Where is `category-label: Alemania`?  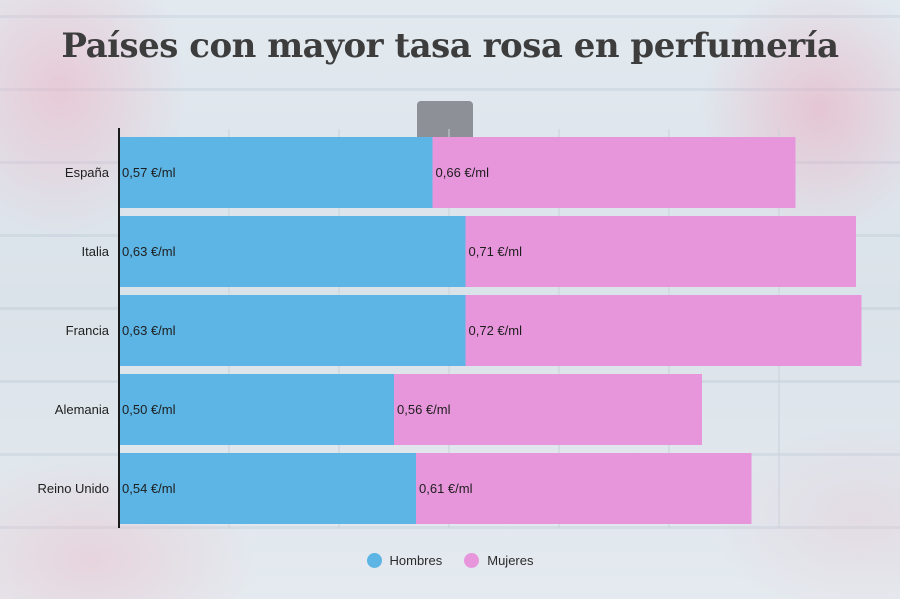
category-label: Alemania is located at coordinates (82, 409).